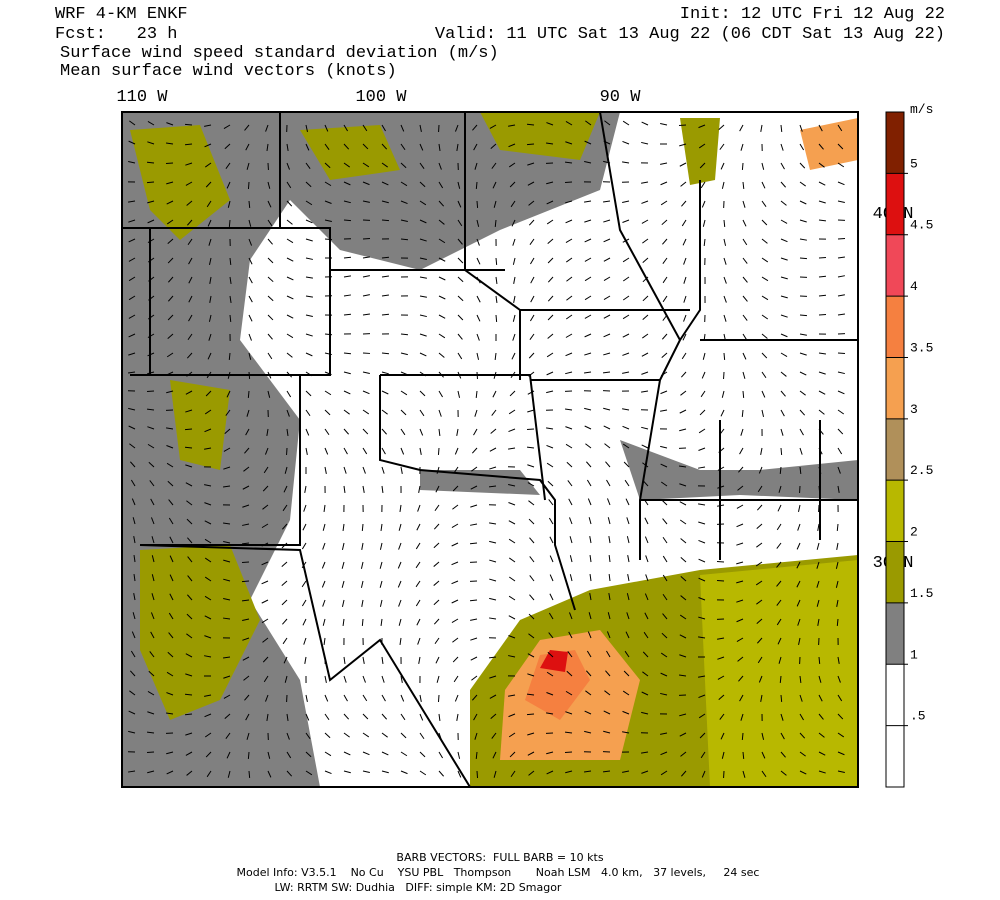 The width and height of the screenshot is (1000, 900). What do you see at coordinates (812, 14) in the screenshot?
I see `init-time: Init: 12 UTC Fri 12 Aug 22` at bounding box center [812, 14].